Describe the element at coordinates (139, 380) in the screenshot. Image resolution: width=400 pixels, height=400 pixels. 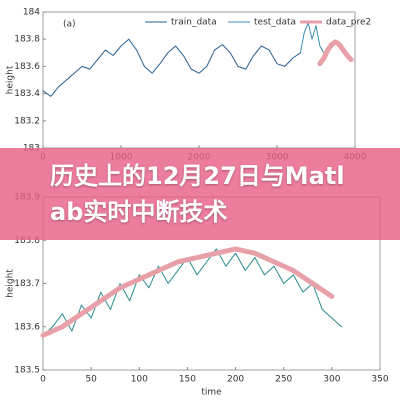
I see `x-tick-label: 100` at that location.